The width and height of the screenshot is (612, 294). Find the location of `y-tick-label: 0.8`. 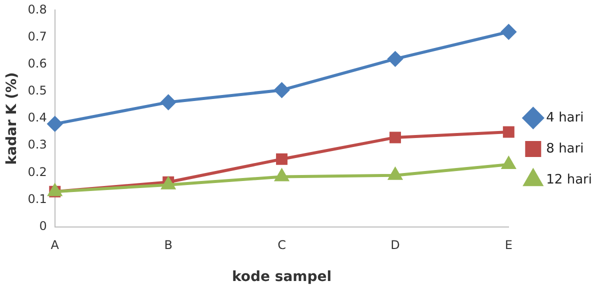

y-tick-label: 0.8 is located at coordinates (37, 9).